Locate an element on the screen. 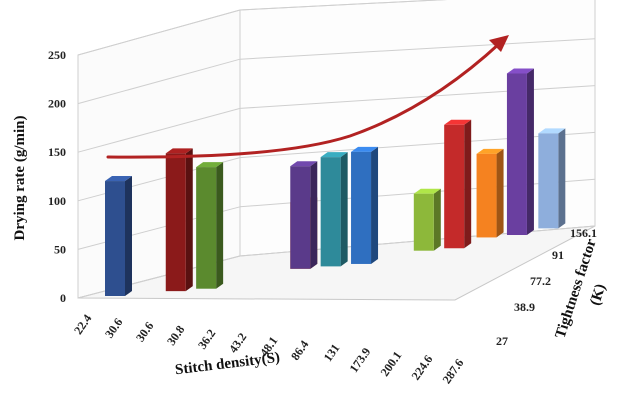 This screenshot has height=398, width=621. trend-arrow-head is located at coordinates (499, 43).